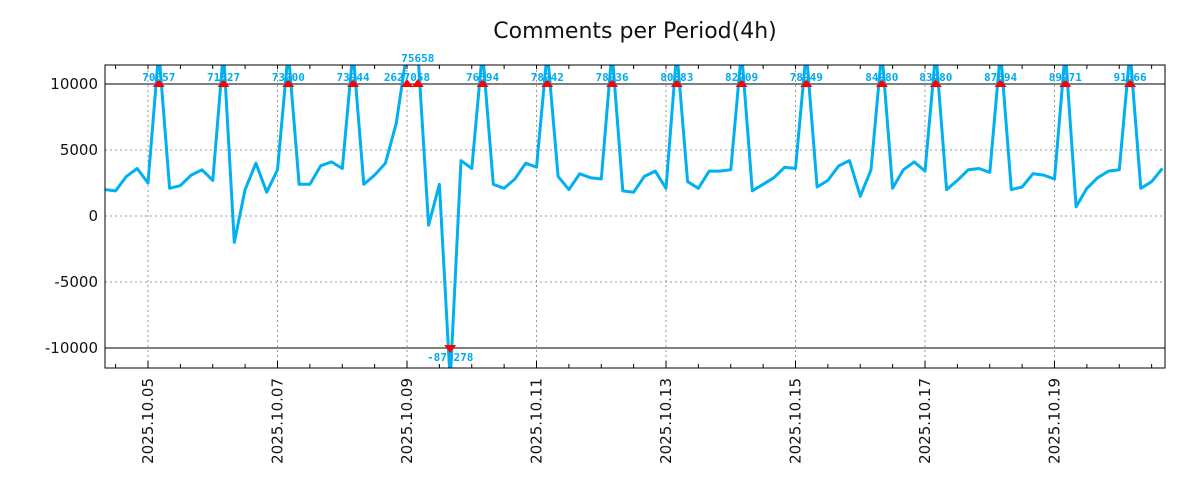 The height and width of the screenshot is (500, 1200). I want to click on outlier-label: 78949, so click(806, 77).